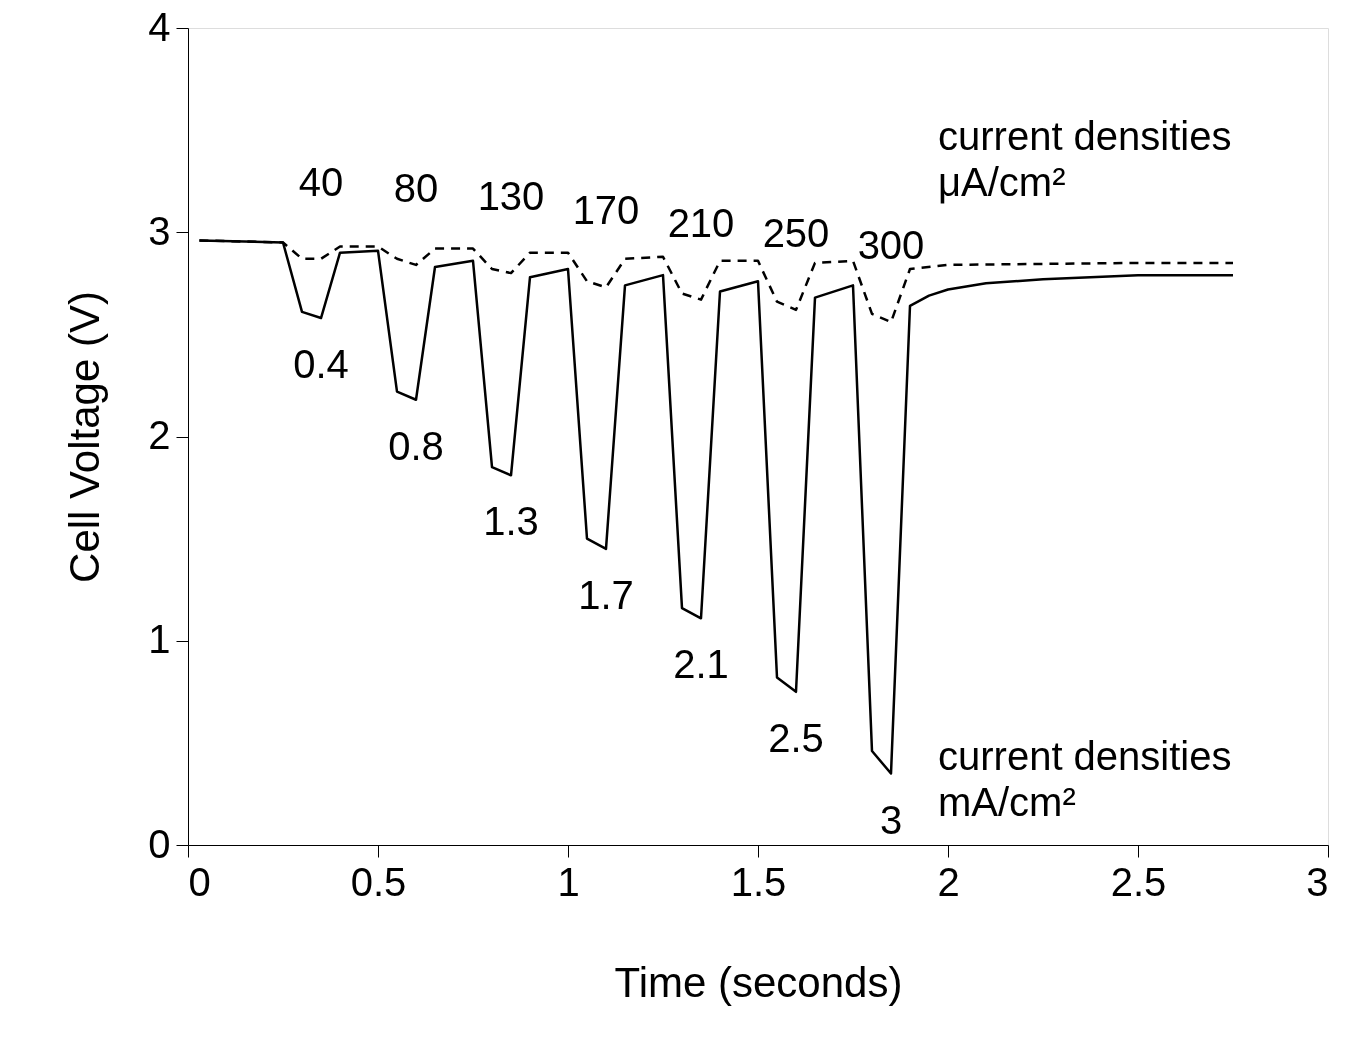 Image resolution: width=1349 pixels, height=1040 pixels. Describe the element at coordinates (606, 210) in the screenshot. I see `annotation: 170` at that location.